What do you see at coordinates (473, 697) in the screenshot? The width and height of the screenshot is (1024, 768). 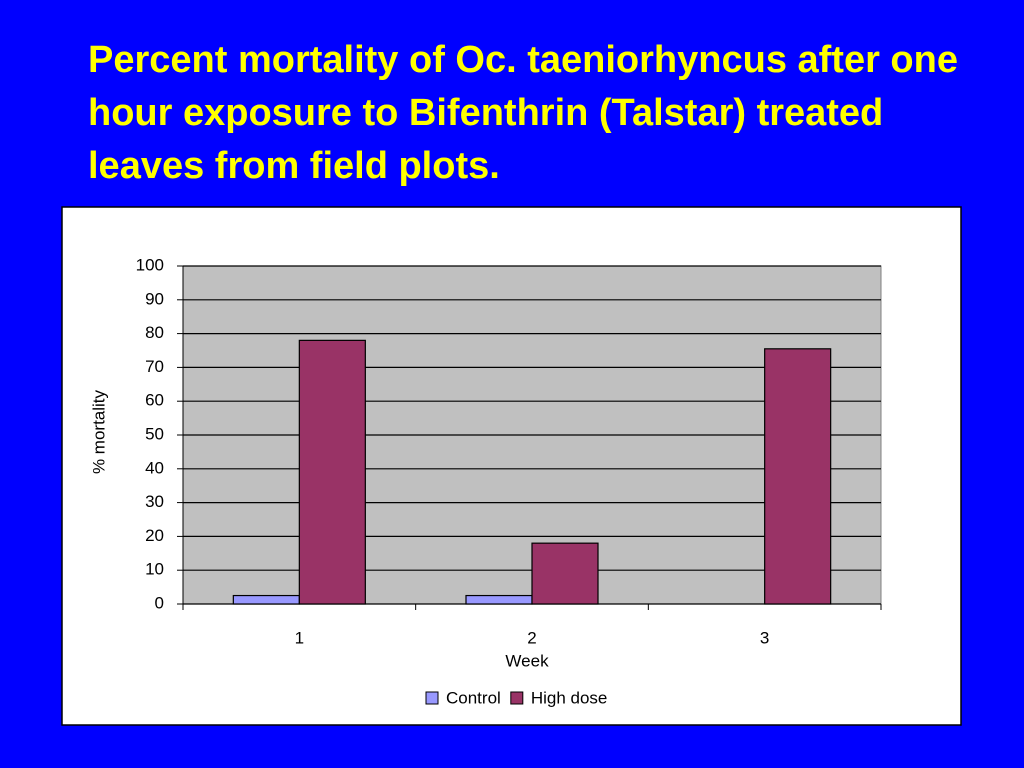 I see `legend-label: Control` at bounding box center [473, 697].